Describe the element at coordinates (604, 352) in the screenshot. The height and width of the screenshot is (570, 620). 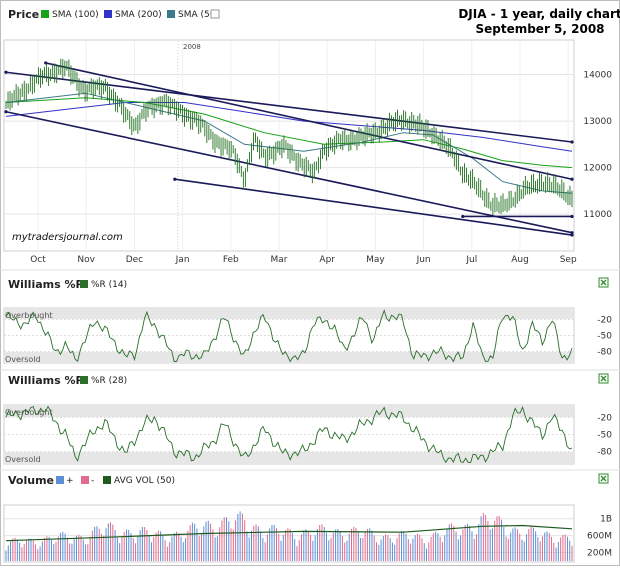
I see `williams-r14-y-tick-label: -80` at that location.